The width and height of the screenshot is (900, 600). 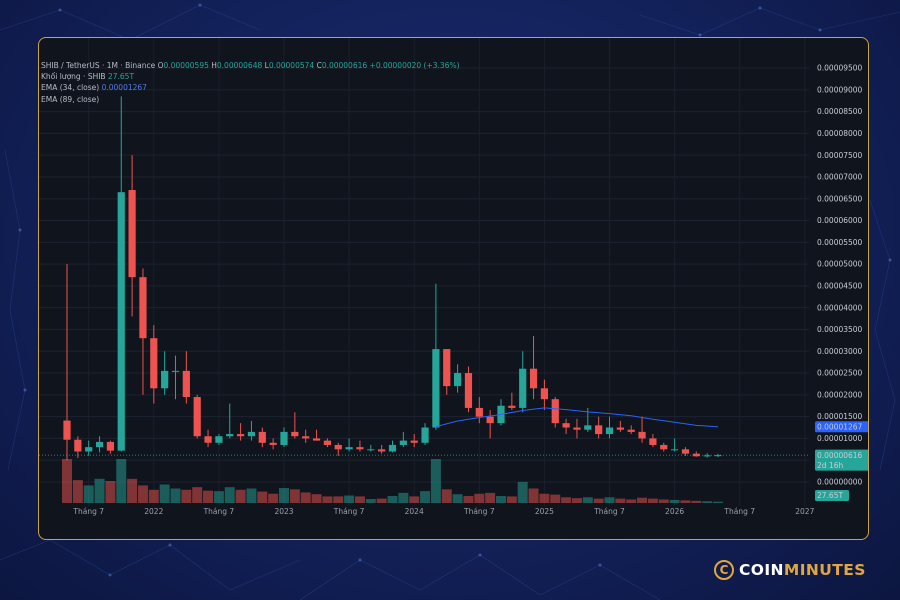 I want to click on y-tick-label: 0.00006500, so click(x=840, y=198).